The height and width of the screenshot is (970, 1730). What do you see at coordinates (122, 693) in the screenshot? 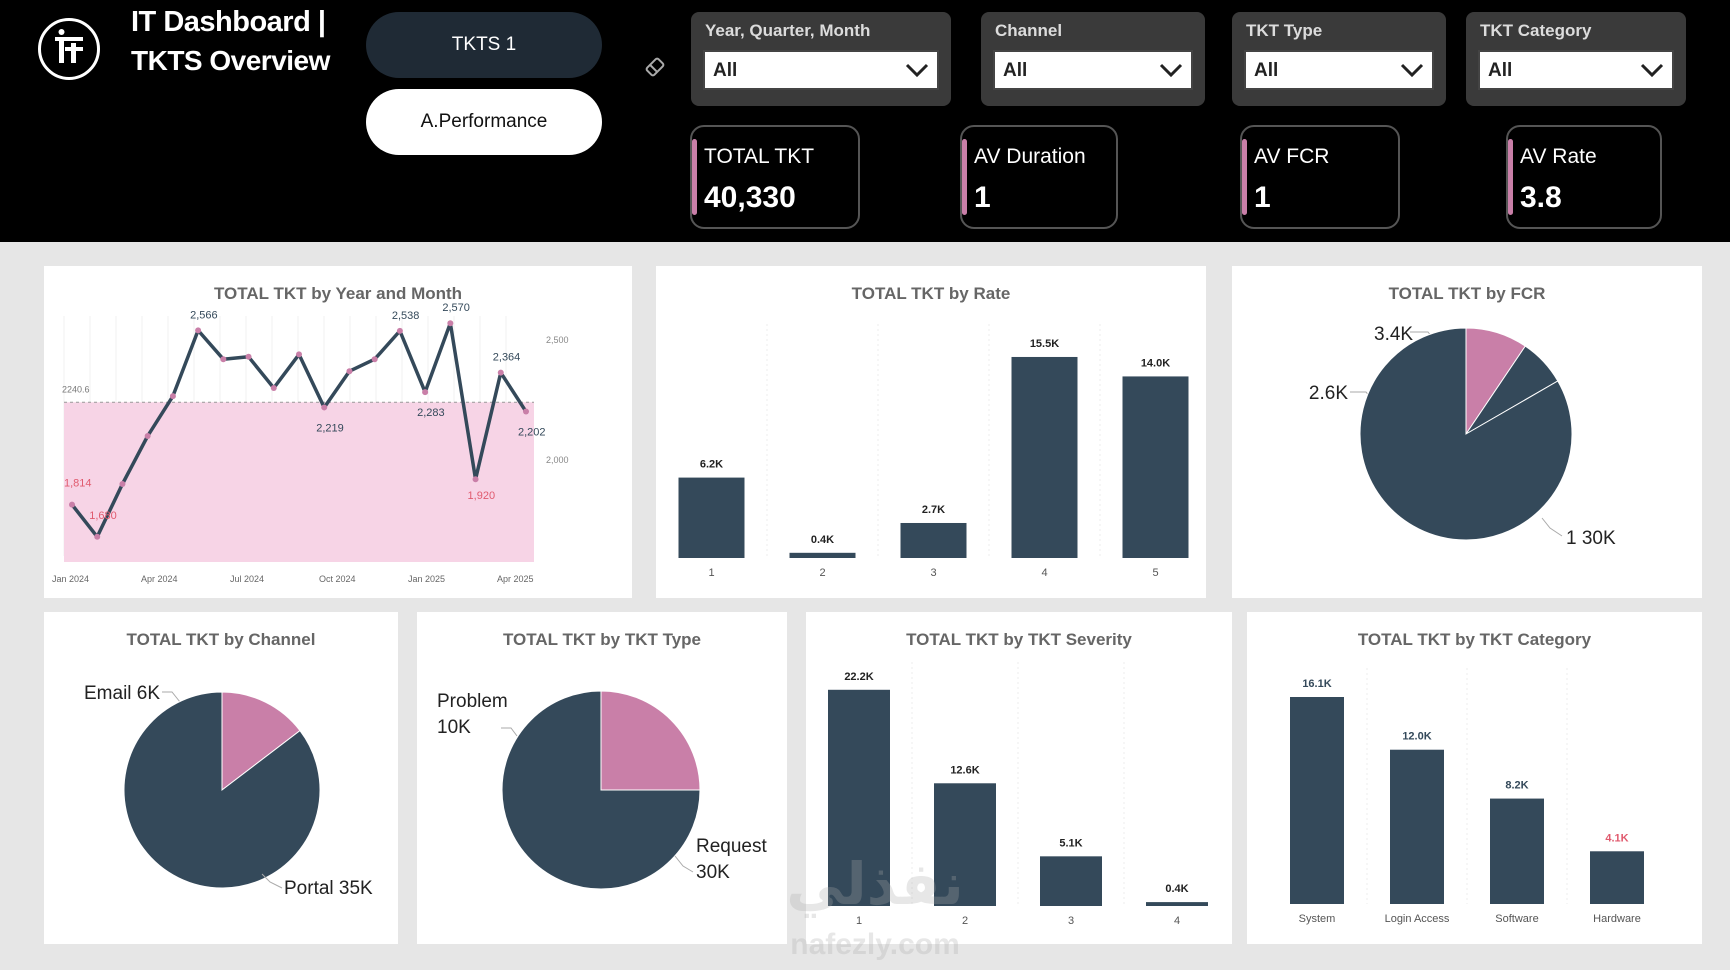
I see `slice-label: Email 6K` at bounding box center [122, 693].